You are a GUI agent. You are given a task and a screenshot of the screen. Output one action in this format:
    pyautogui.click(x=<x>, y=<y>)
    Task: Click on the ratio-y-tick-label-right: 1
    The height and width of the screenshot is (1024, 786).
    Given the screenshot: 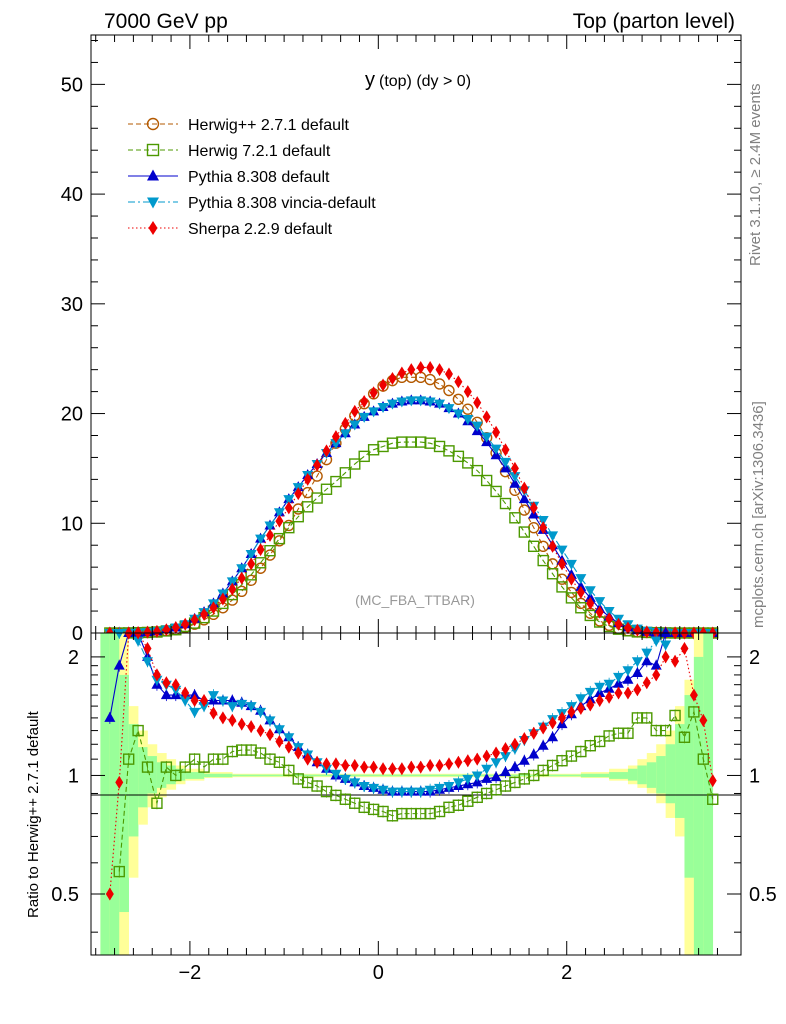 What is the action you would take?
    pyautogui.click(x=754, y=776)
    